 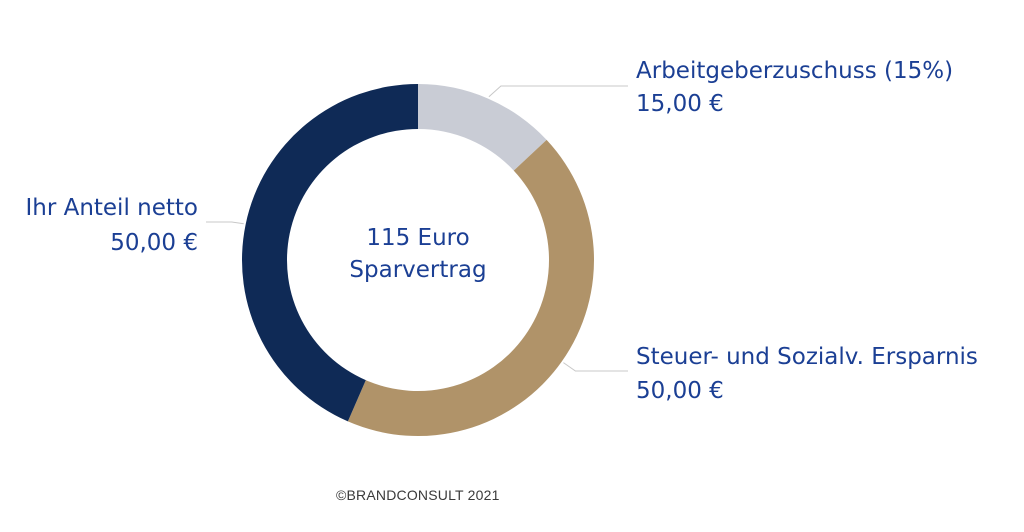 What do you see at coordinates (807, 357) in the screenshot?
I see `label-steuer-ersparnis: Steuer- und Sozialv. Ersparnis` at bounding box center [807, 357].